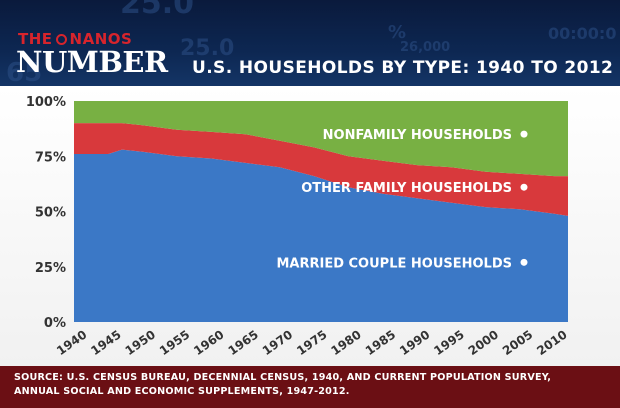 Image resolution: width=620 pixels, height=408 pixels. Describe the element at coordinates (71, 342) in the screenshot. I see `x-tick-label: 1940` at that location.